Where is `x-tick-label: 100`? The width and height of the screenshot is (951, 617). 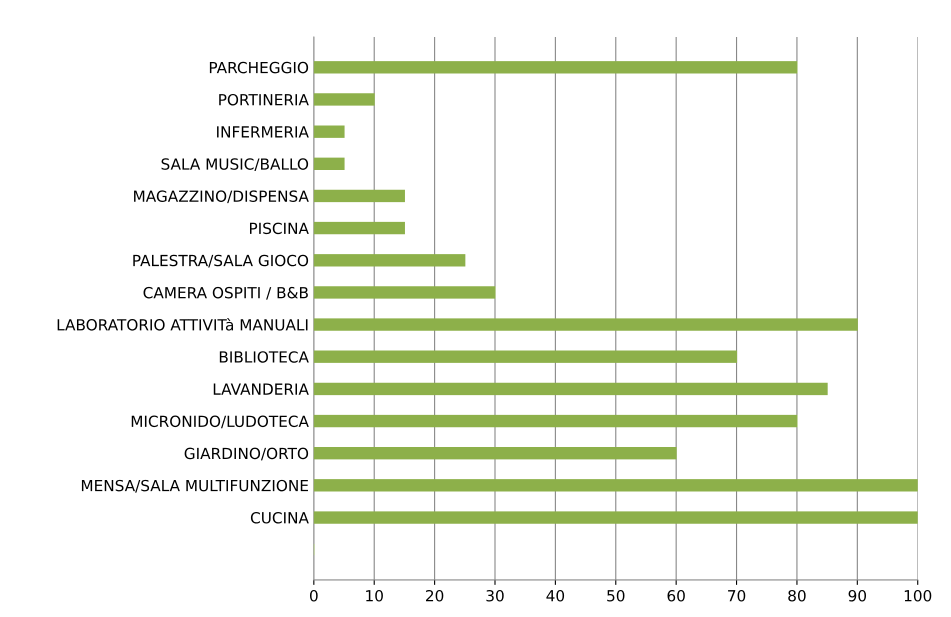 x-tick-label: 100 is located at coordinates (918, 596).